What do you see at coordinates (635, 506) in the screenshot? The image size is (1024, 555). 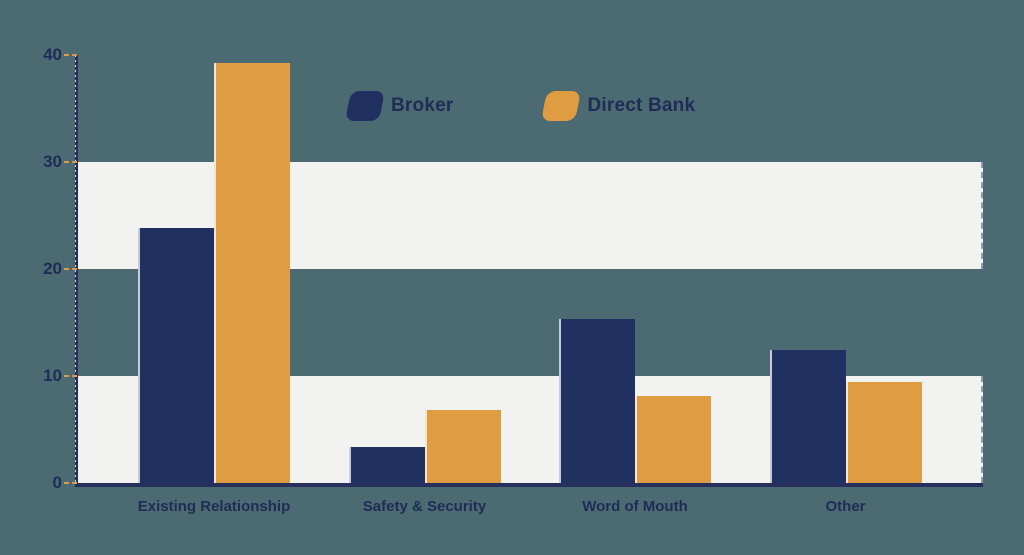 I see `x-category-label: Word of Mouth` at bounding box center [635, 506].